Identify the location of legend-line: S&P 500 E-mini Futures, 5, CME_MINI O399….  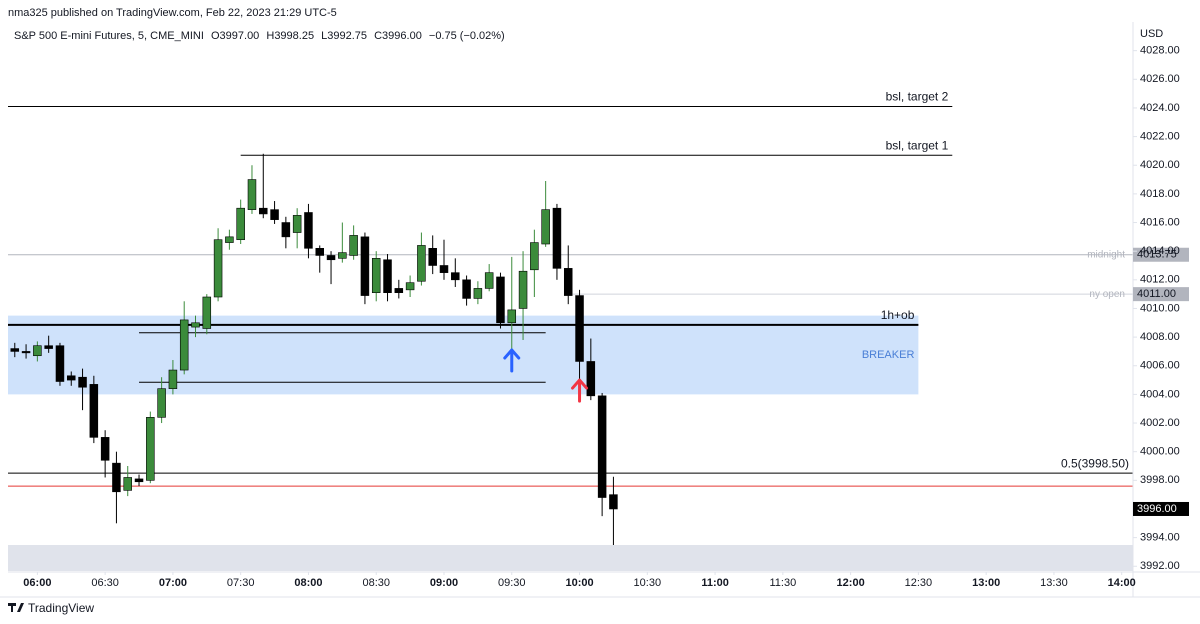
(259, 36).